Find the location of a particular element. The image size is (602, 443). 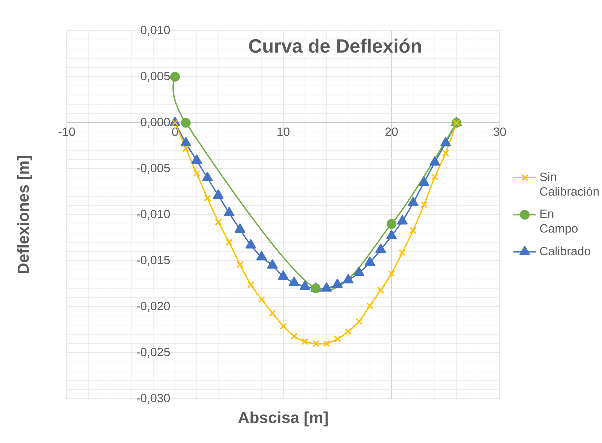

x-tick-label: 30 is located at coordinates (500, 132).